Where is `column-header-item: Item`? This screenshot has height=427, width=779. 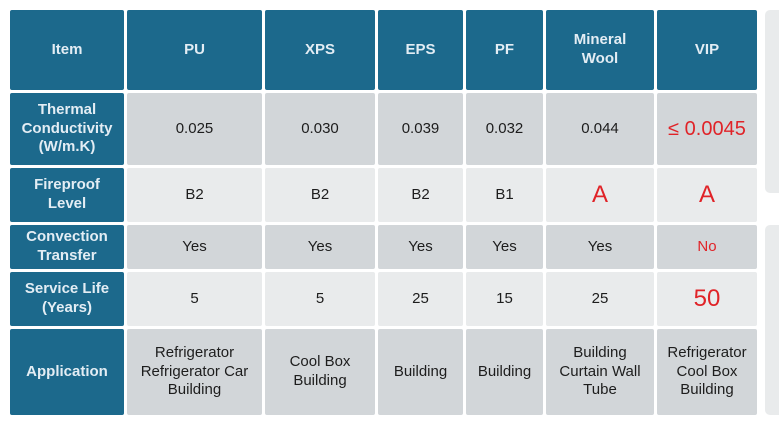 column-header-item: Item is located at coordinates (67, 50).